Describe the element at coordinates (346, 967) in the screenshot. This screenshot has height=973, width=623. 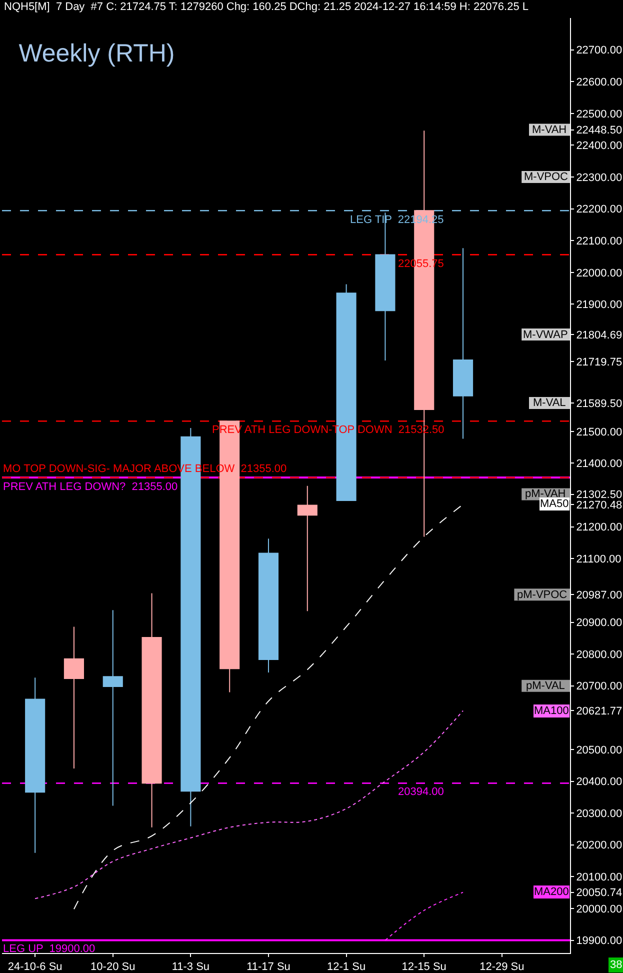
I see `x-tick-label: 12-1 Su` at that location.